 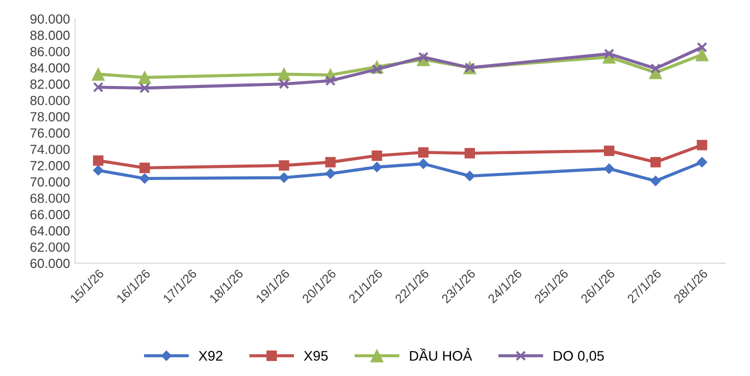 What do you see at coordinates (50, 215) in the screenshot?
I see `y-tick-label: 66.000` at bounding box center [50, 215].